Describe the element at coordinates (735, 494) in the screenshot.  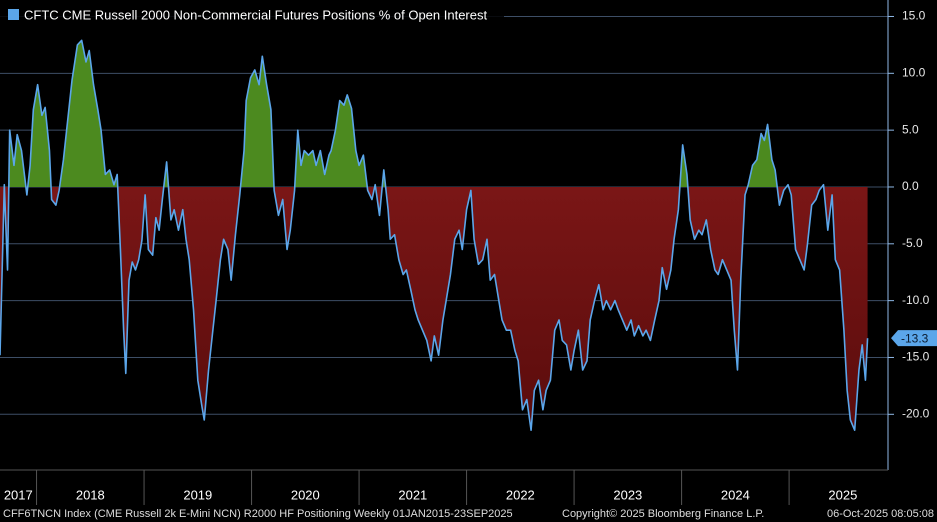
I see `x-tick-label: 2024` at that location.